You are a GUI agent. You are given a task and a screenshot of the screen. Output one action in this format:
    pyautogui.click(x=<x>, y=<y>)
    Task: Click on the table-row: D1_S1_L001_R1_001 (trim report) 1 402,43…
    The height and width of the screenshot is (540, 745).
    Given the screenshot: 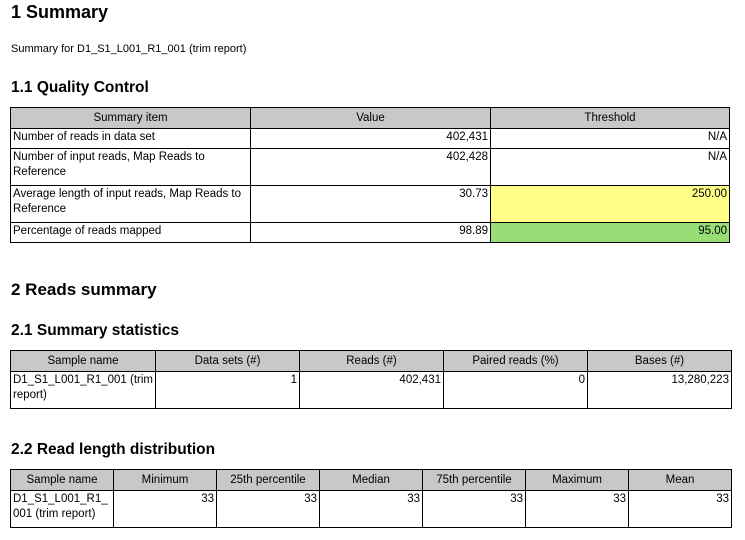 What is the action you would take?
    pyautogui.click(x=371, y=390)
    